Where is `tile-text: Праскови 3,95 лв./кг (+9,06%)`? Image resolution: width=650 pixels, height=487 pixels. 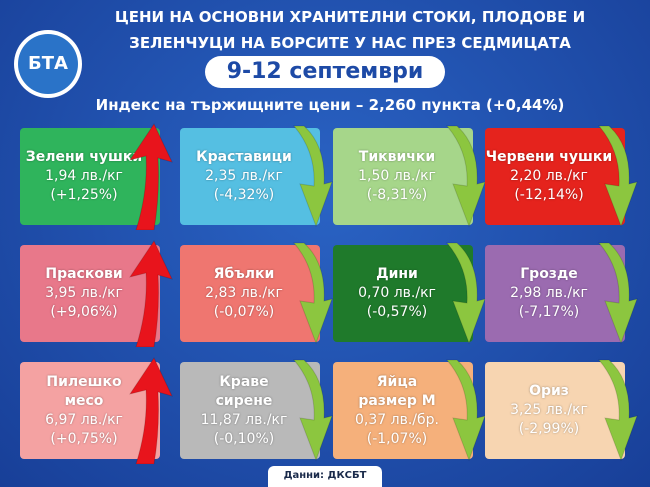
tile-text: Праскови 3,95 лв./кг (+9,06%) is located at coordinates (84, 293).